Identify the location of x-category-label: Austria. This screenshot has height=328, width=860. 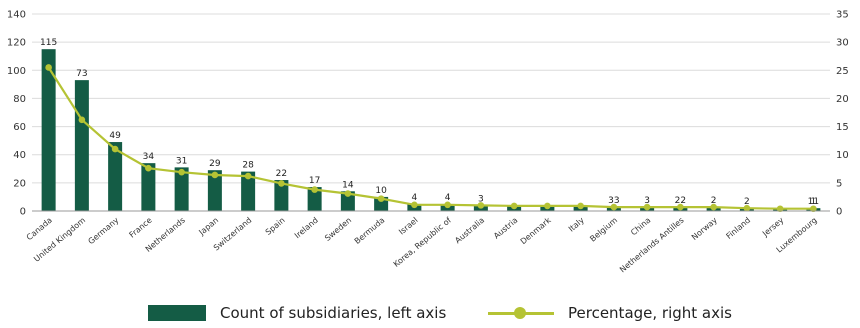
(506, 228).